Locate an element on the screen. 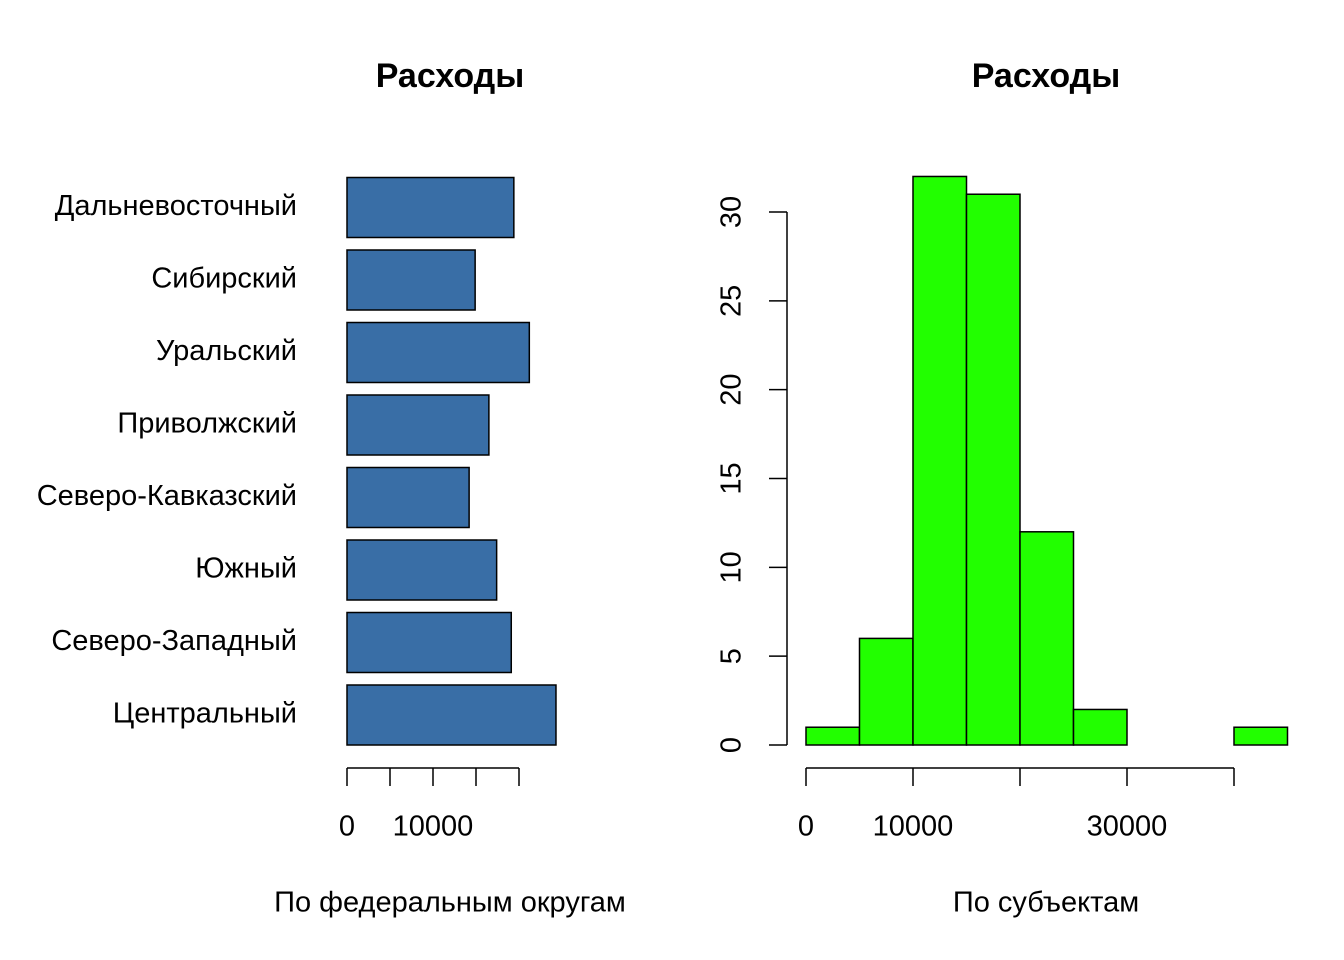 Image resolution: width=1344 pixels, height=960 pixels. y-tick-label: Центральный is located at coordinates (205, 714).